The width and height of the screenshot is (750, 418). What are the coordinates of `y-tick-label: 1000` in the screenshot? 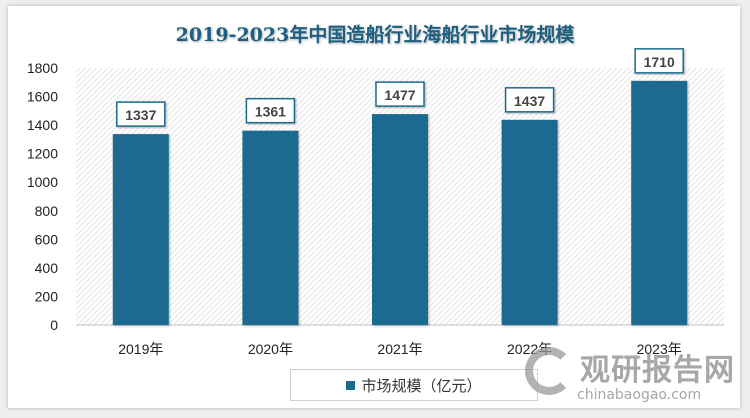 It's located at (42, 182).